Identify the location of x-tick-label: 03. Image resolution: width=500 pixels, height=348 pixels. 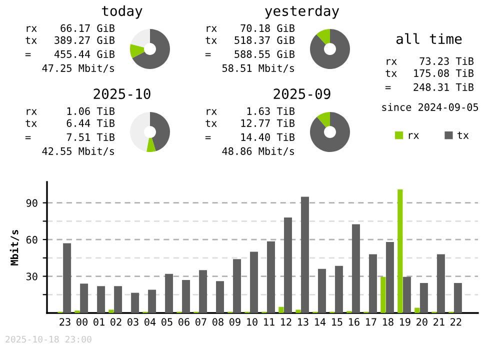
(133, 322).